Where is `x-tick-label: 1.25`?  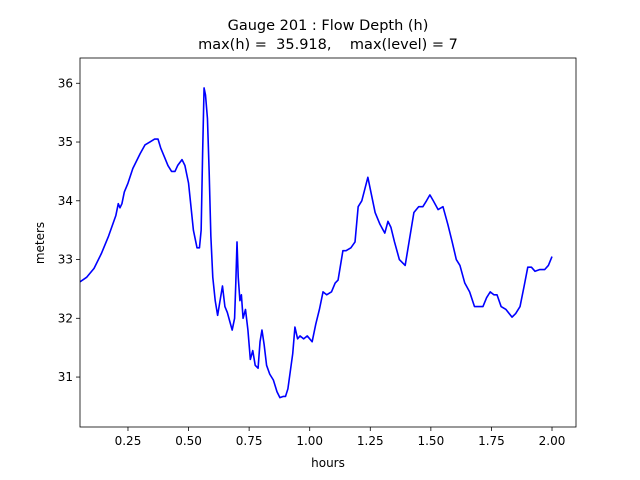
x-tick-label: 1.25 is located at coordinates (370, 441).